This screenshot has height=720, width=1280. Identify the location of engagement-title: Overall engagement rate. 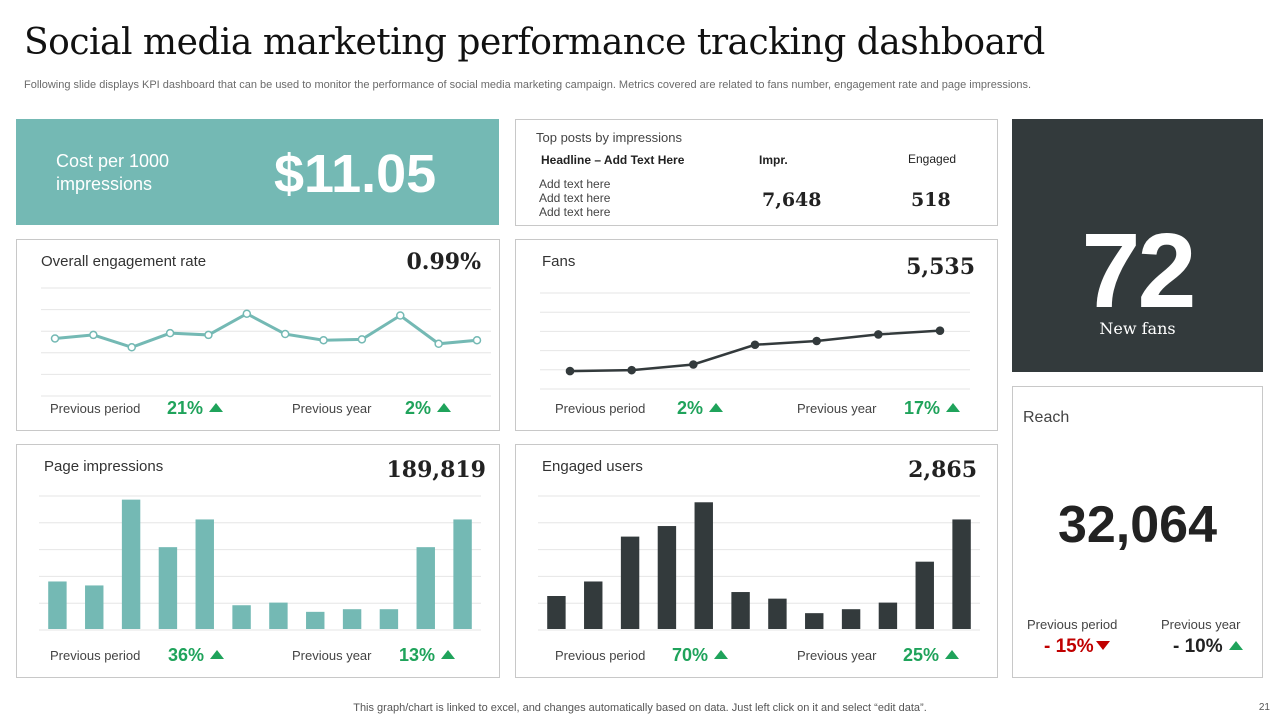
(124, 261).